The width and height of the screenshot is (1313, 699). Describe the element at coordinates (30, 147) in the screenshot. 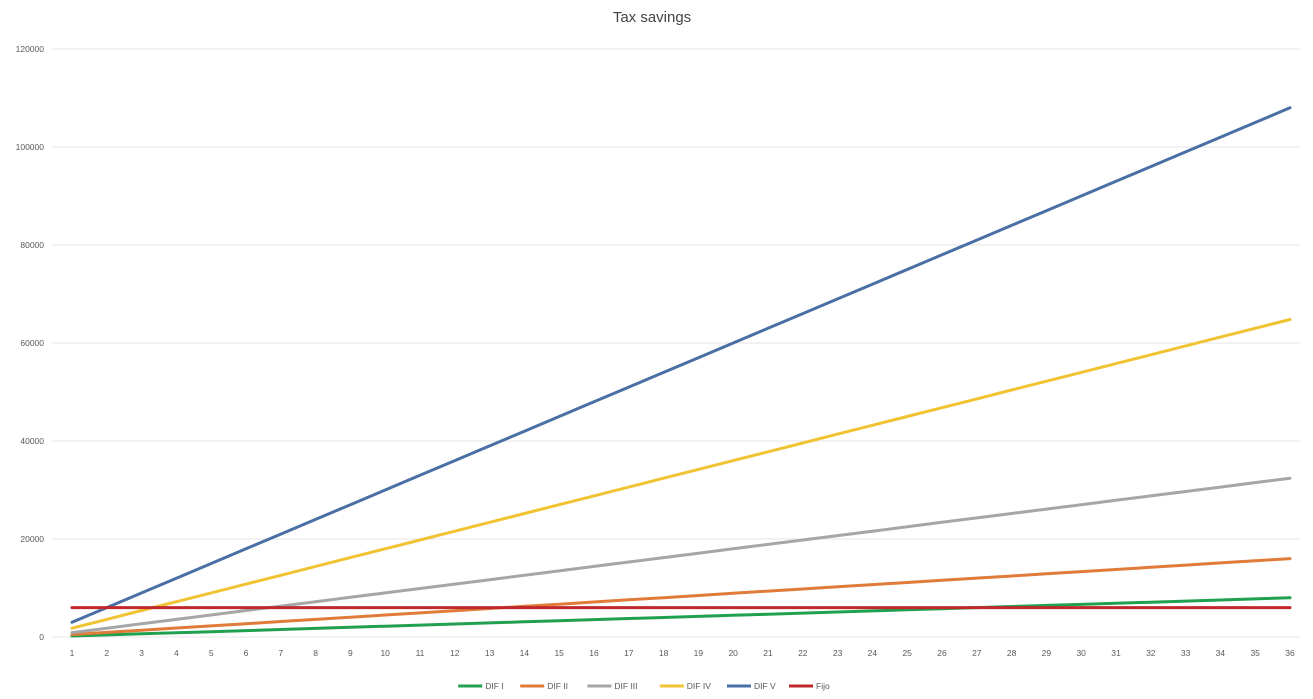

I see `y-tick-label: 100000` at that location.